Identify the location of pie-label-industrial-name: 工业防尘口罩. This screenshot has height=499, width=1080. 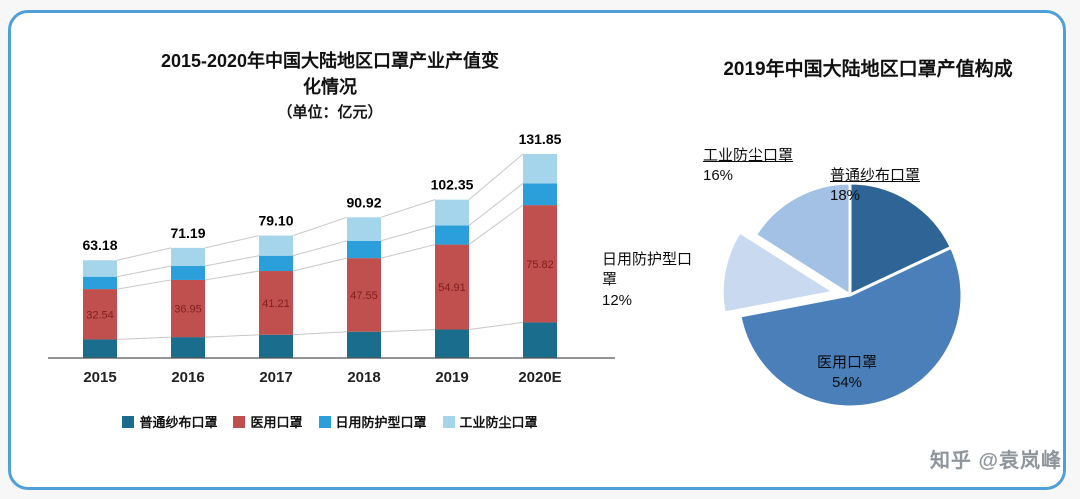
(748, 155).